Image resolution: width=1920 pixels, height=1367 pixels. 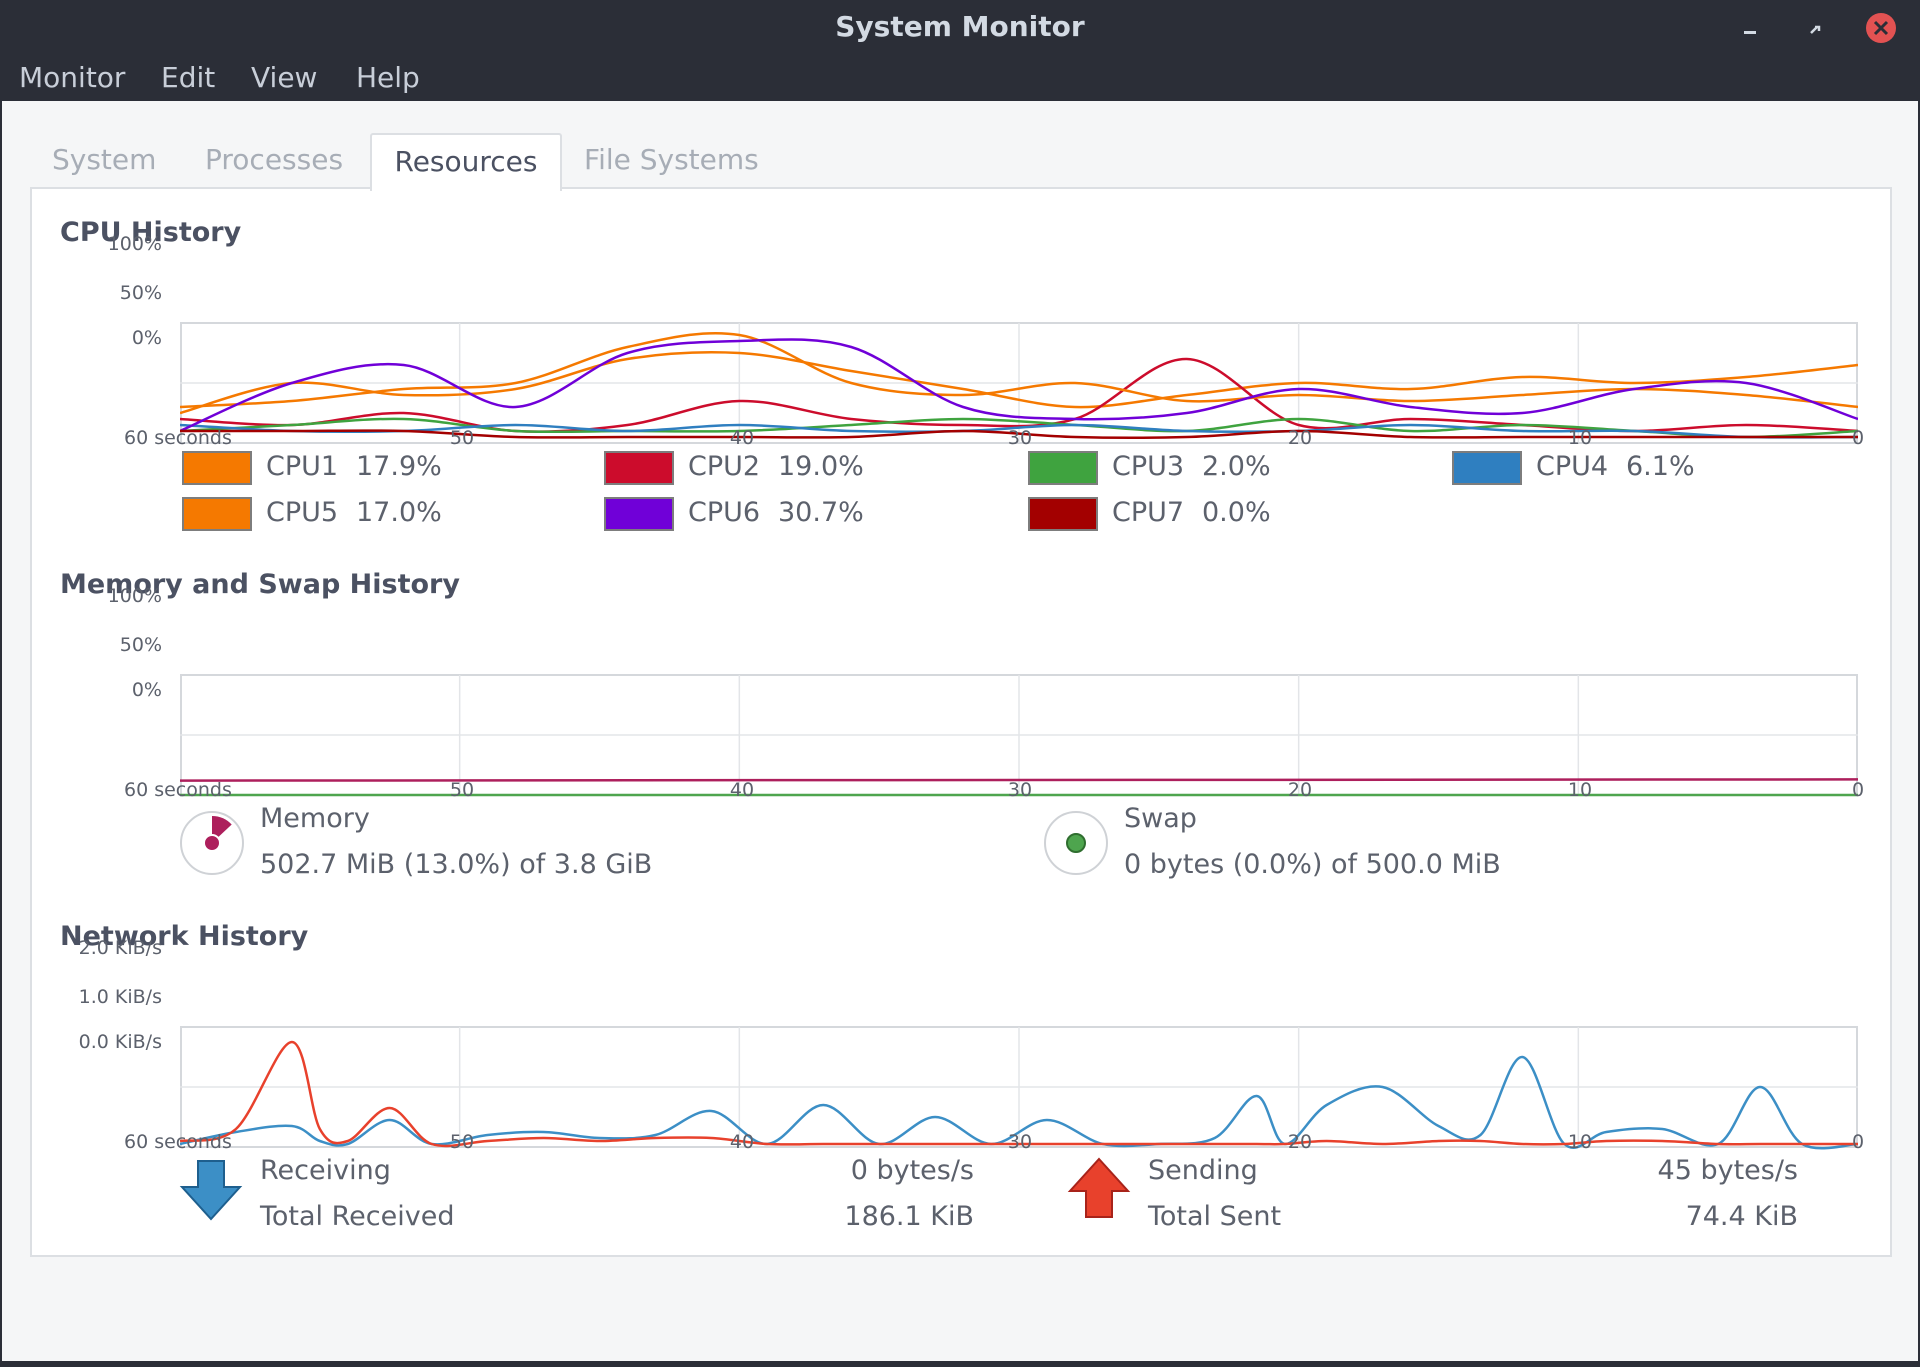 What do you see at coordinates (140, 645) in the screenshot?
I see `memory-y-tick: 50%` at bounding box center [140, 645].